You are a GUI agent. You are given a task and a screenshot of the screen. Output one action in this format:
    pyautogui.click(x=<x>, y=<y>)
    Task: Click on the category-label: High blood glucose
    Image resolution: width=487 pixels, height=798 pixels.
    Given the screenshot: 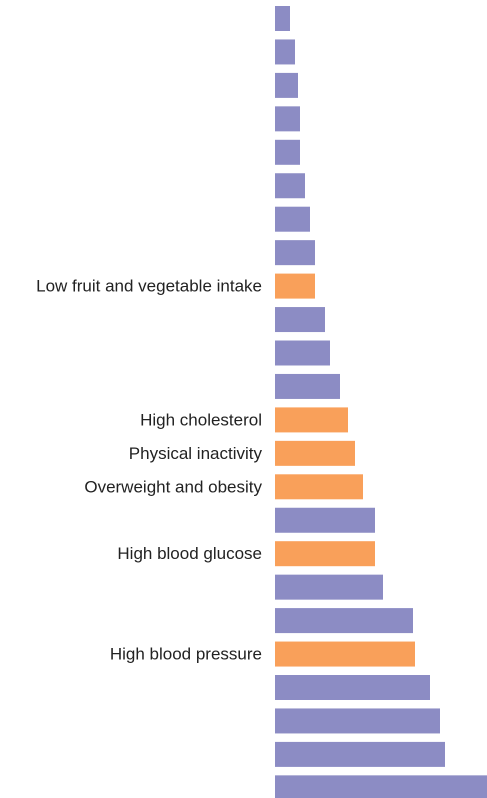 What is the action you would take?
    pyautogui.click(x=189, y=553)
    